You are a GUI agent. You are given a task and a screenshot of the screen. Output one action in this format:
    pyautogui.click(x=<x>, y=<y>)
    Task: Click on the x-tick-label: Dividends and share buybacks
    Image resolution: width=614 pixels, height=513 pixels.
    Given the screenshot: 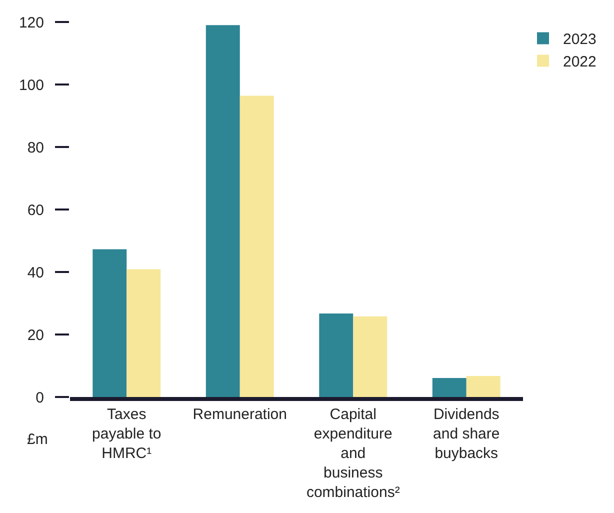 What is the action you would take?
    pyautogui.click(x=466, y=434)
    